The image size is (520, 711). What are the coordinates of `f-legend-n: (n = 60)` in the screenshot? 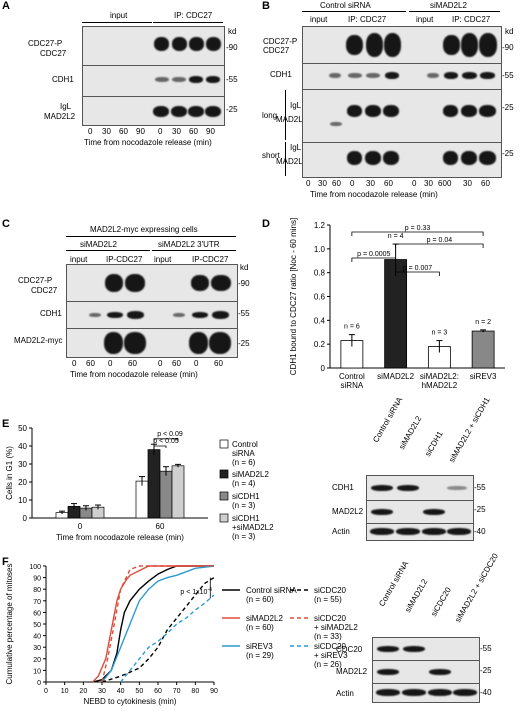 It's located at (260, 599).